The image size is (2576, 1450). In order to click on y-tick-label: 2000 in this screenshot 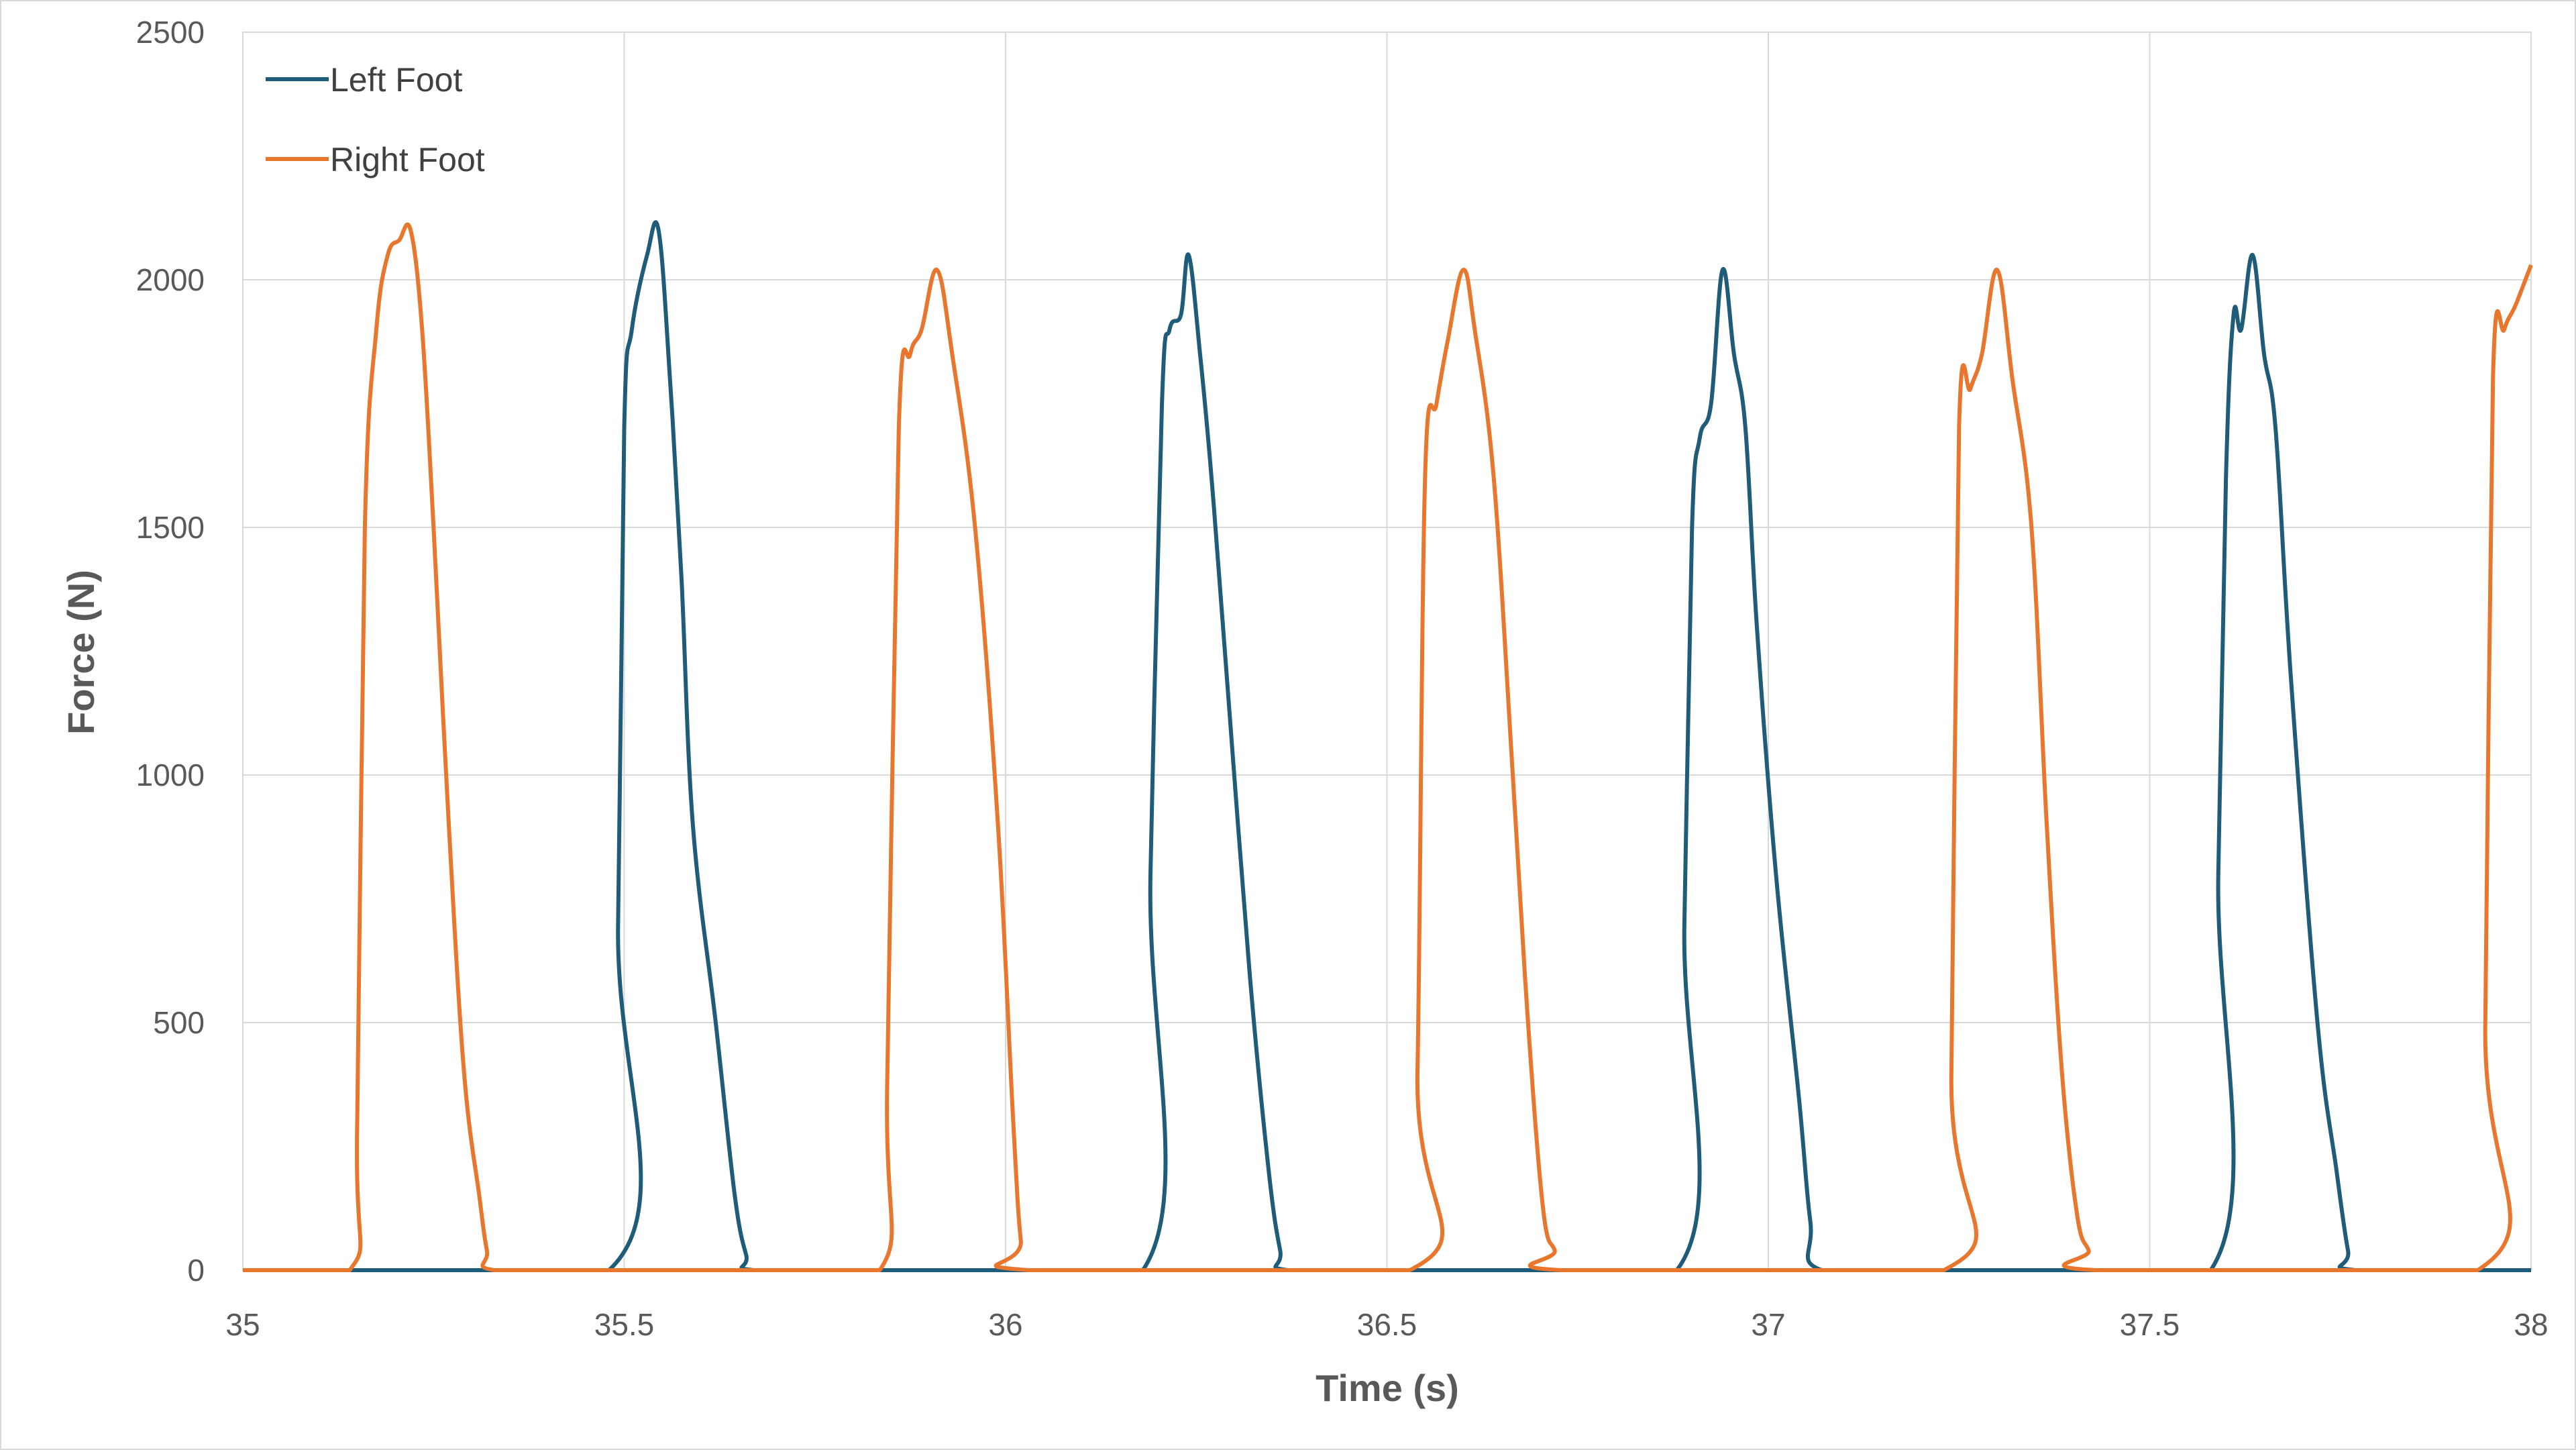, I will do `click(170, 279)`.